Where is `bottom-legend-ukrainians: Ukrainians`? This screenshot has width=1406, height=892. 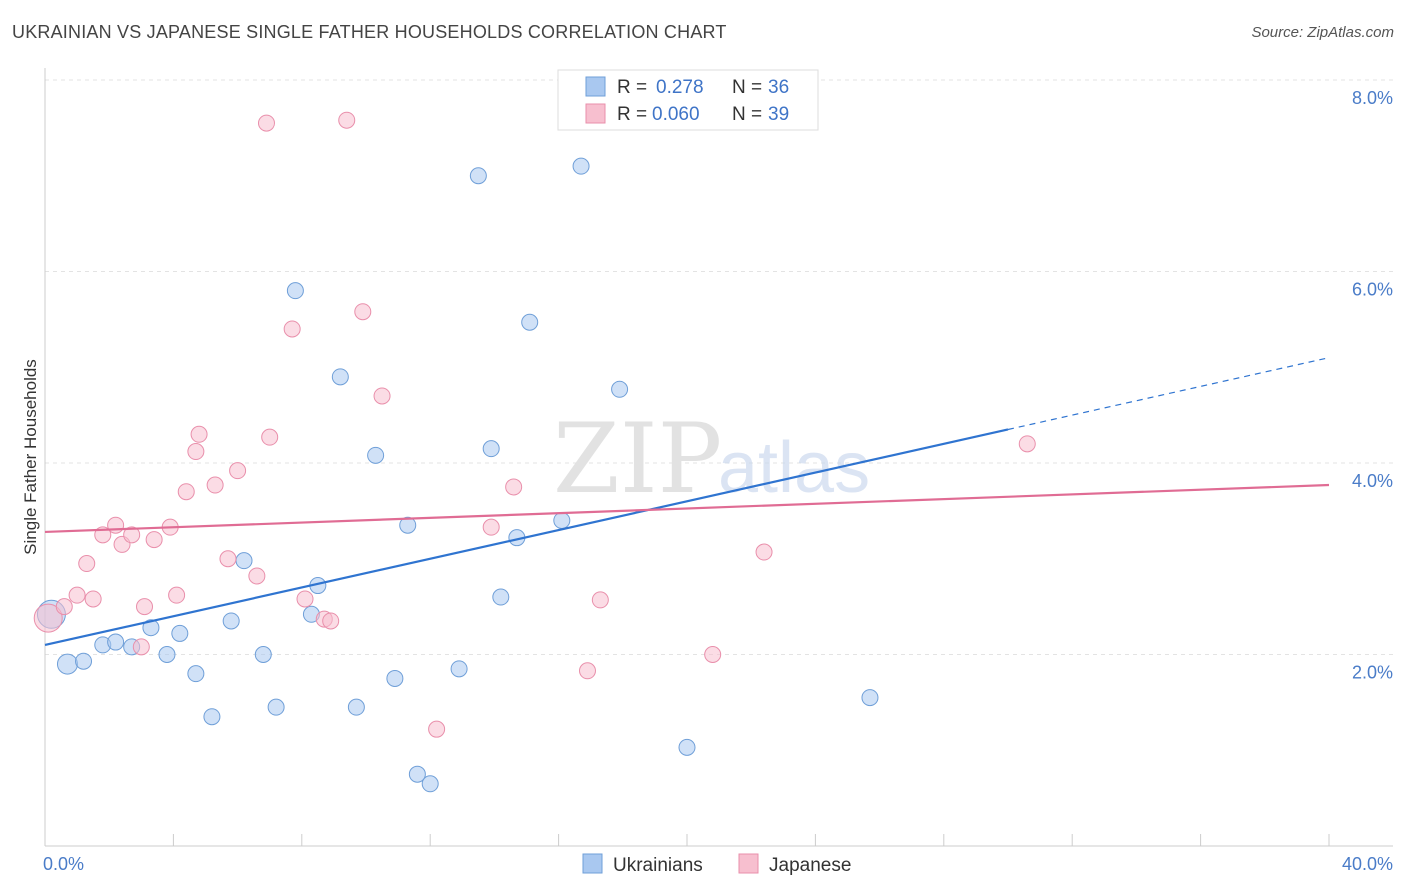
bottom-legend-ukrainians: Ukrainians is located at coordinates (658, 865).